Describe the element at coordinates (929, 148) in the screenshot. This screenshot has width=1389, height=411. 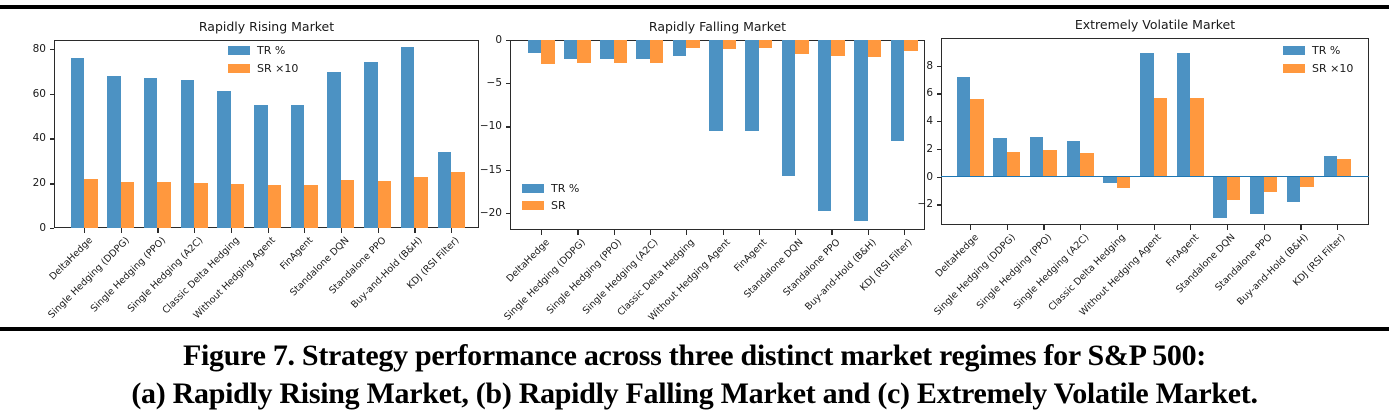
I see `y-tick-label: 2` at that location.